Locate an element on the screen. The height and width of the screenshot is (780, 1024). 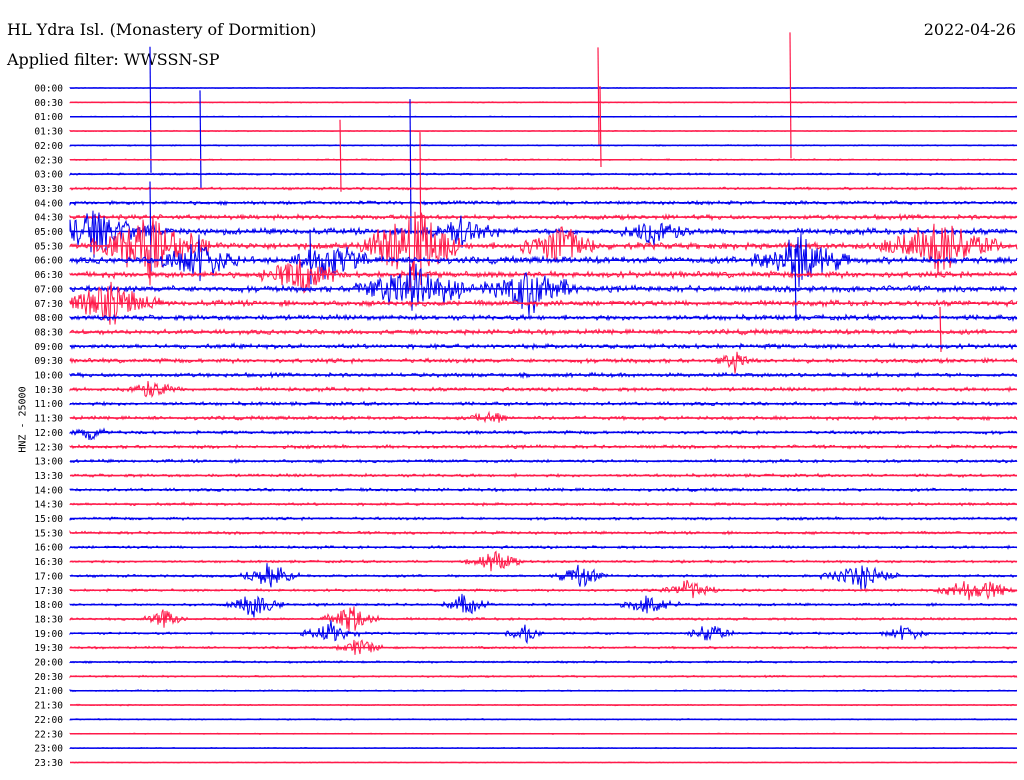
row-time-label: 11:30 is located at coordinates (48, 419).